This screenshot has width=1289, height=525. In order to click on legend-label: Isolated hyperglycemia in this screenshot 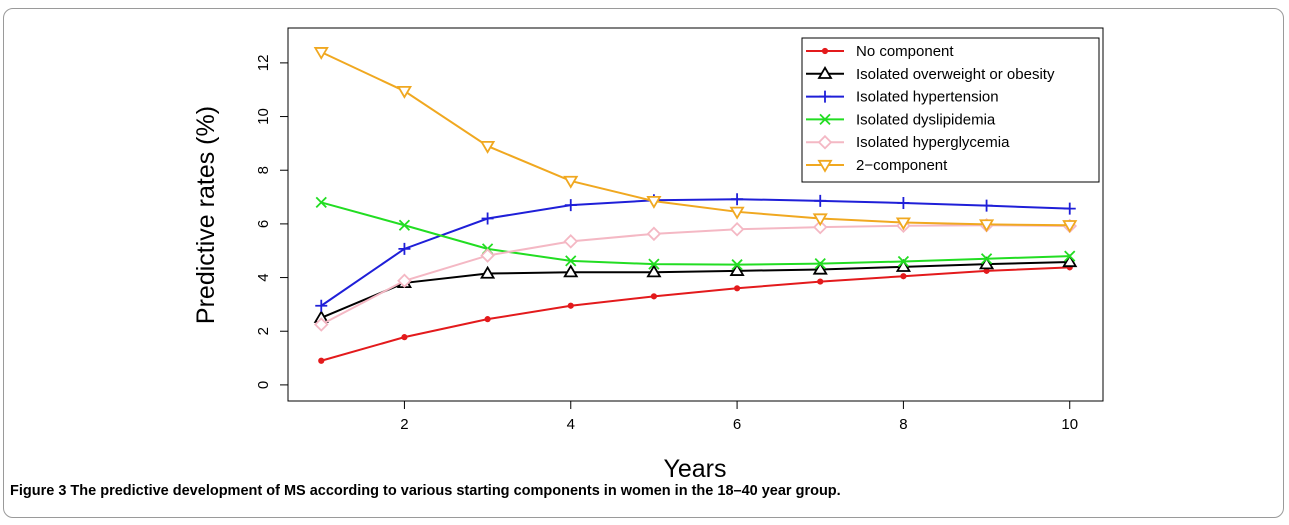, I will do `click(933, 142)`.